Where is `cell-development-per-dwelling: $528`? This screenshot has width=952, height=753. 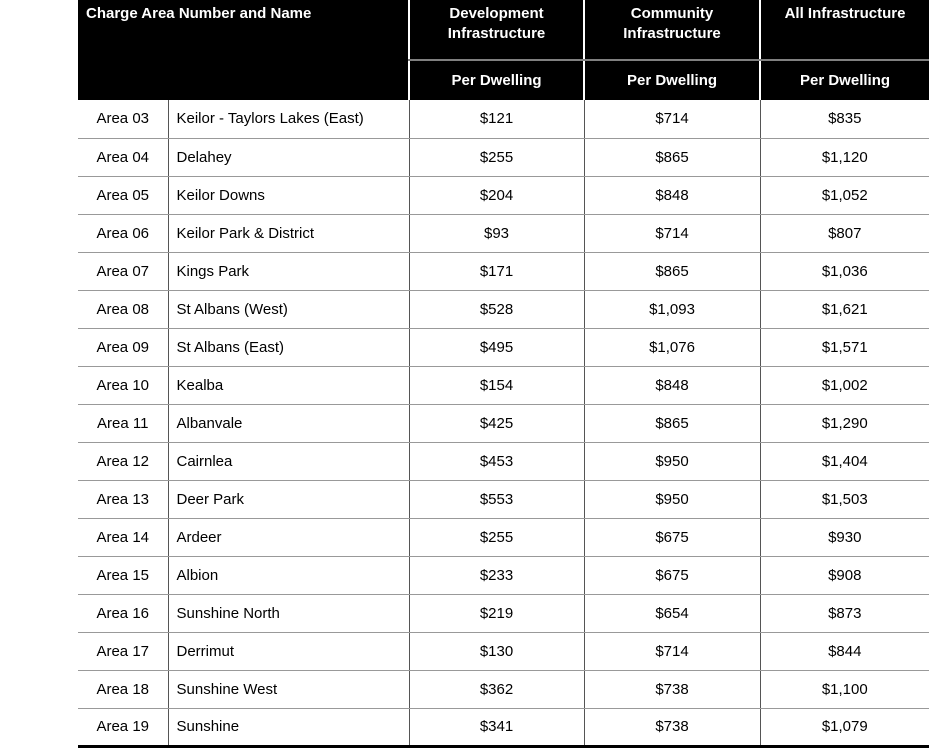
cell-development-per-dwelling: $528 is located at coordinates (496, 309).